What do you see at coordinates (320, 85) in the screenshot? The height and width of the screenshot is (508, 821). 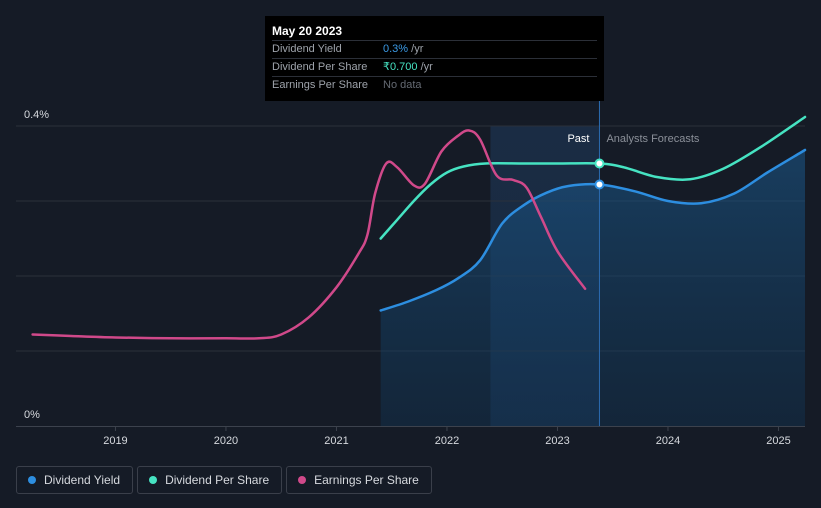 I see `tooltip-label: Earnings Per Share` at bounding box center [320, 85].